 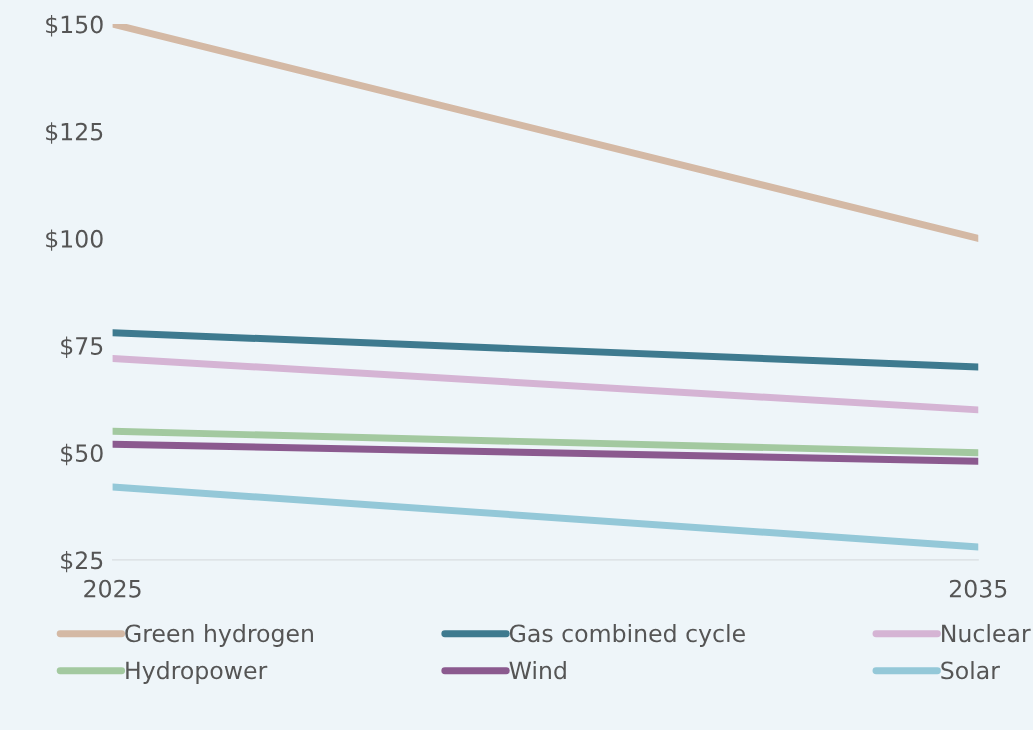 I want to click on y-tick-label: $150, so click(x=74, y=26).